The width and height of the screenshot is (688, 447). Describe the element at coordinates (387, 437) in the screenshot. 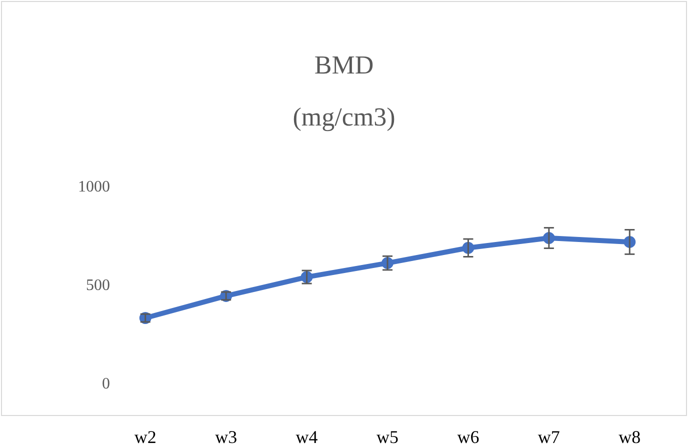

I see `x-tick-label: w5` at that location.